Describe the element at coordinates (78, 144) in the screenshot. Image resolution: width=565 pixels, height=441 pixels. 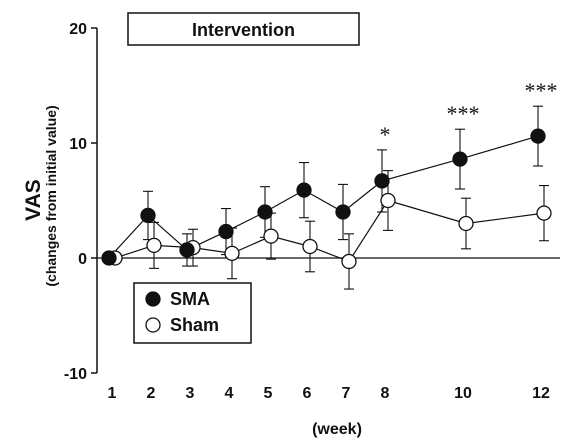
I see `y-tick-label-2: 10` at that location.